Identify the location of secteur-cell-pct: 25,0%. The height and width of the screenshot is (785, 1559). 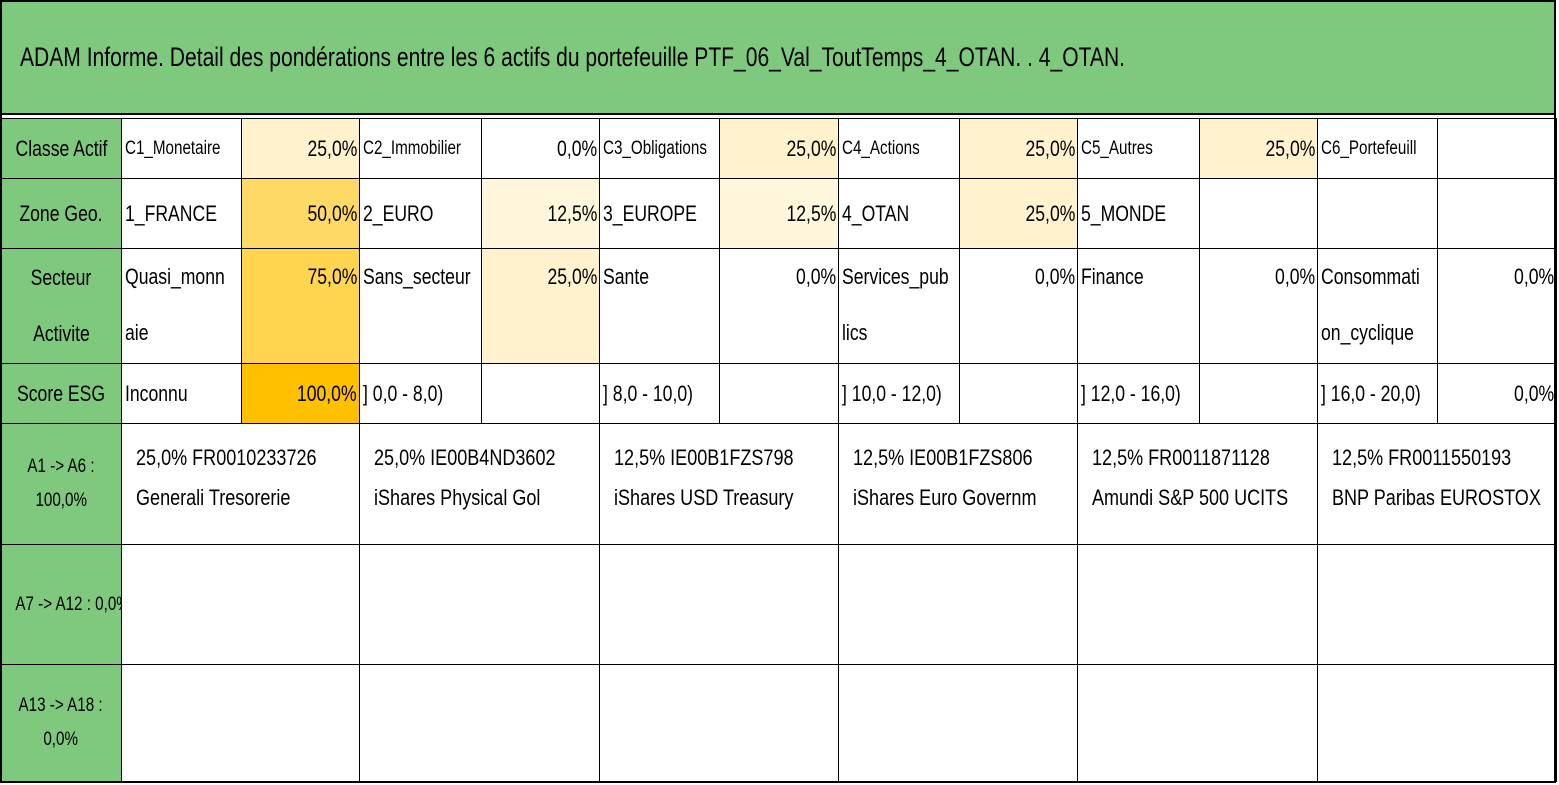
(540, 306).